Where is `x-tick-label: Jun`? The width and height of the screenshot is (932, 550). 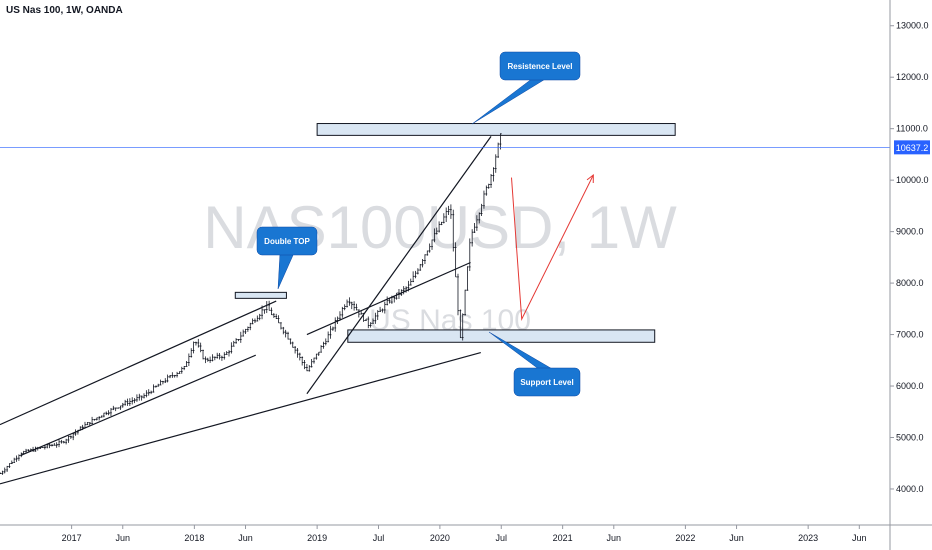
x-tick-label: Jun is located at coordinates (245, 538).